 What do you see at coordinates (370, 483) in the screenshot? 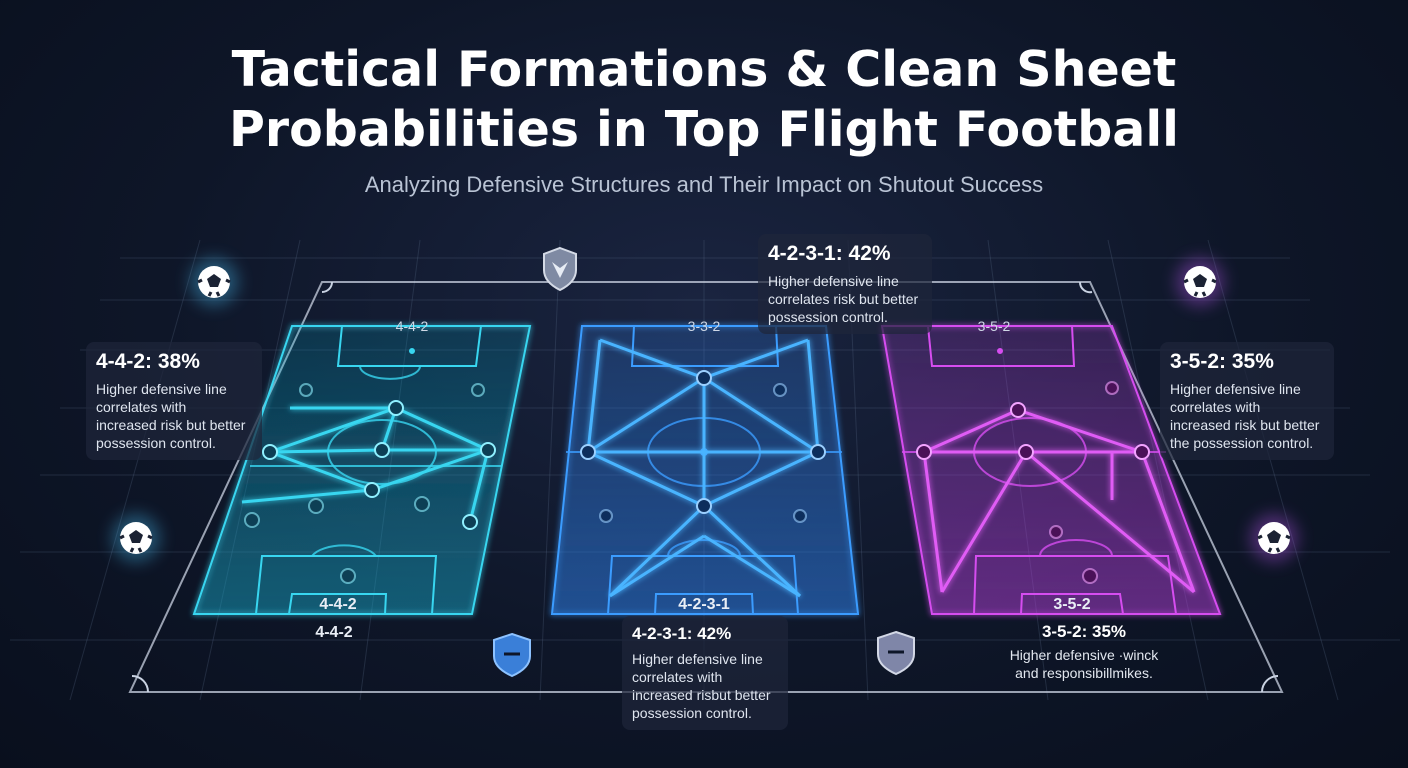
I see `pitch-left-players` at bounding box center [370, 483].